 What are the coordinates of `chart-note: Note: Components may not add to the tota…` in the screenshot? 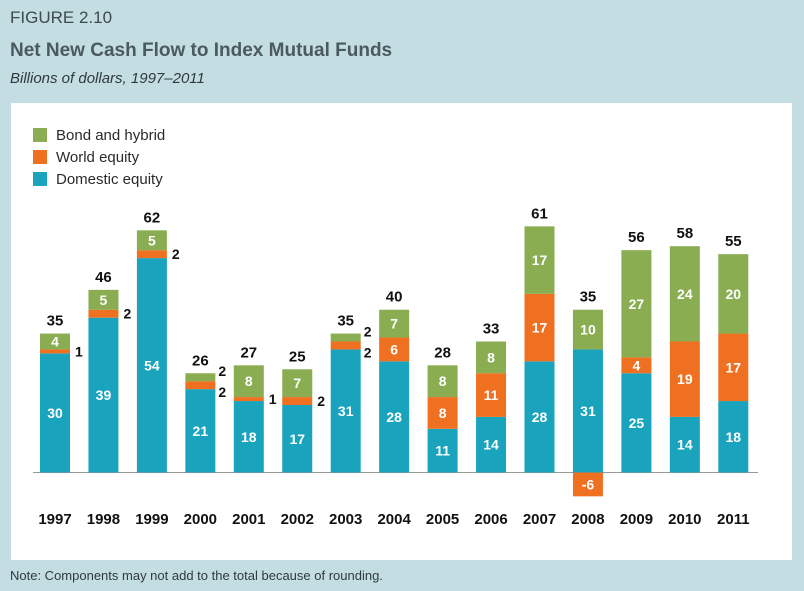 It's located at (196, 575).